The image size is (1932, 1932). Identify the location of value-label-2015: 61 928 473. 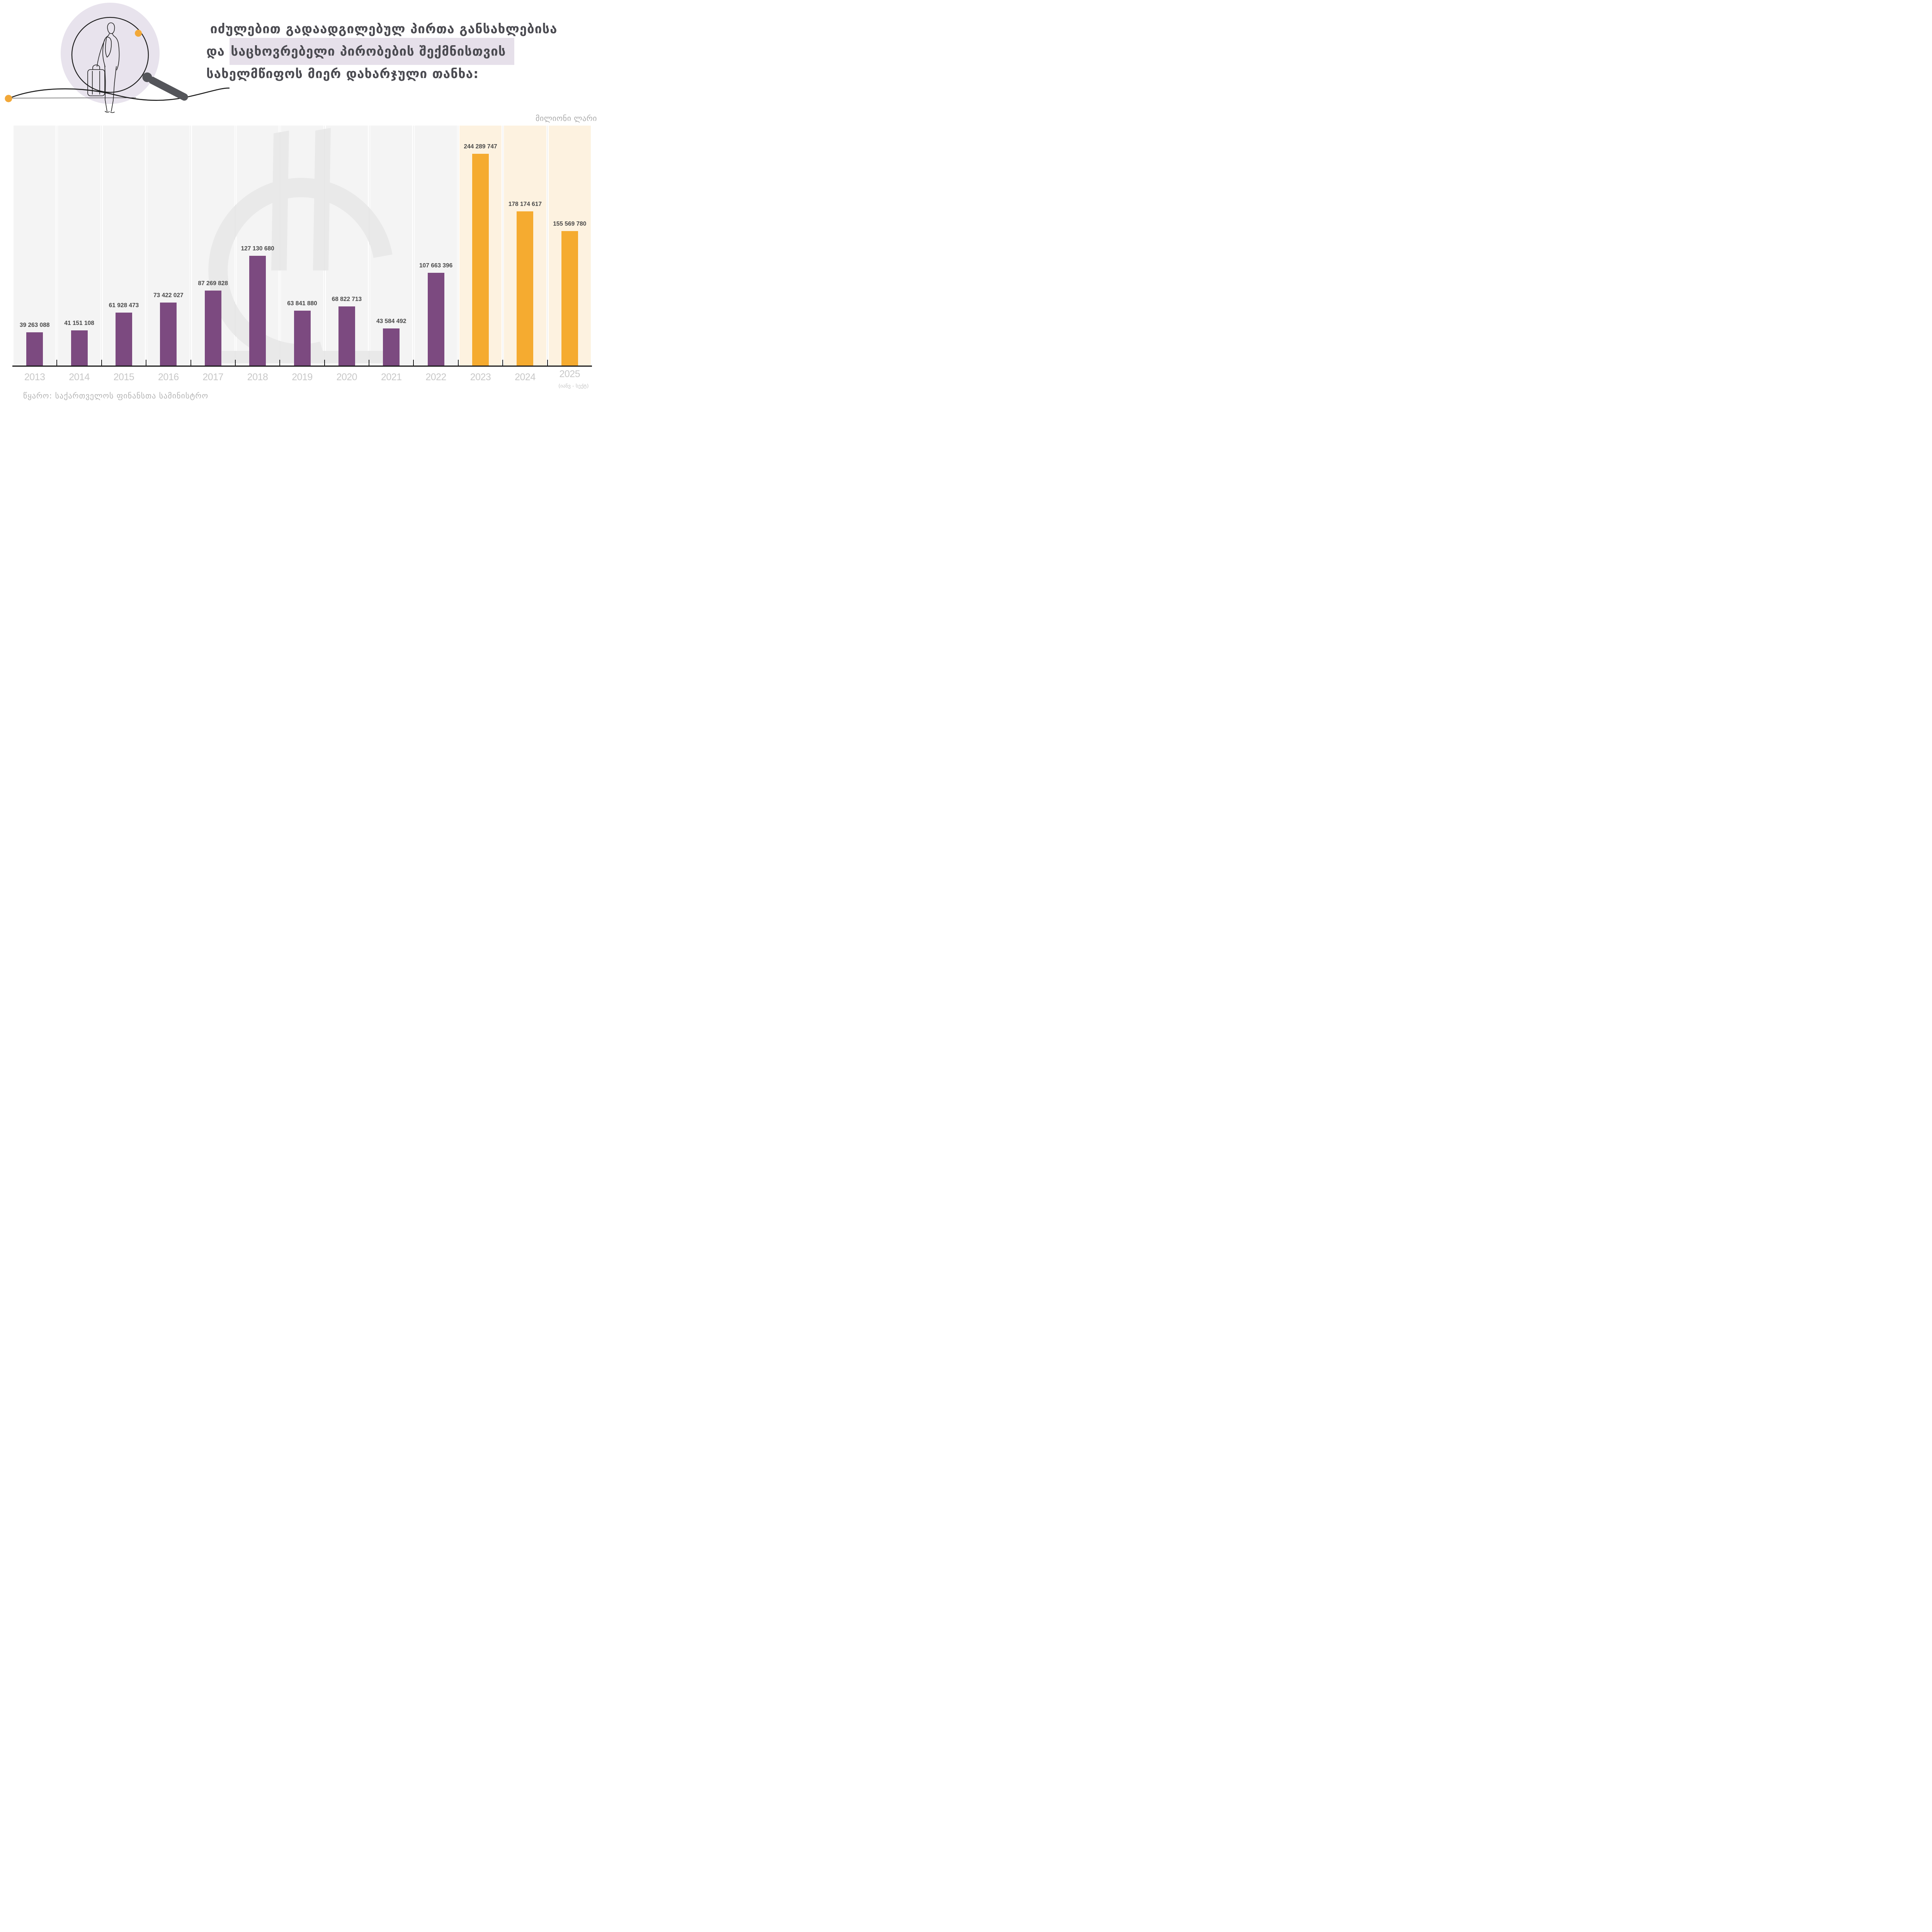
(124, 305).